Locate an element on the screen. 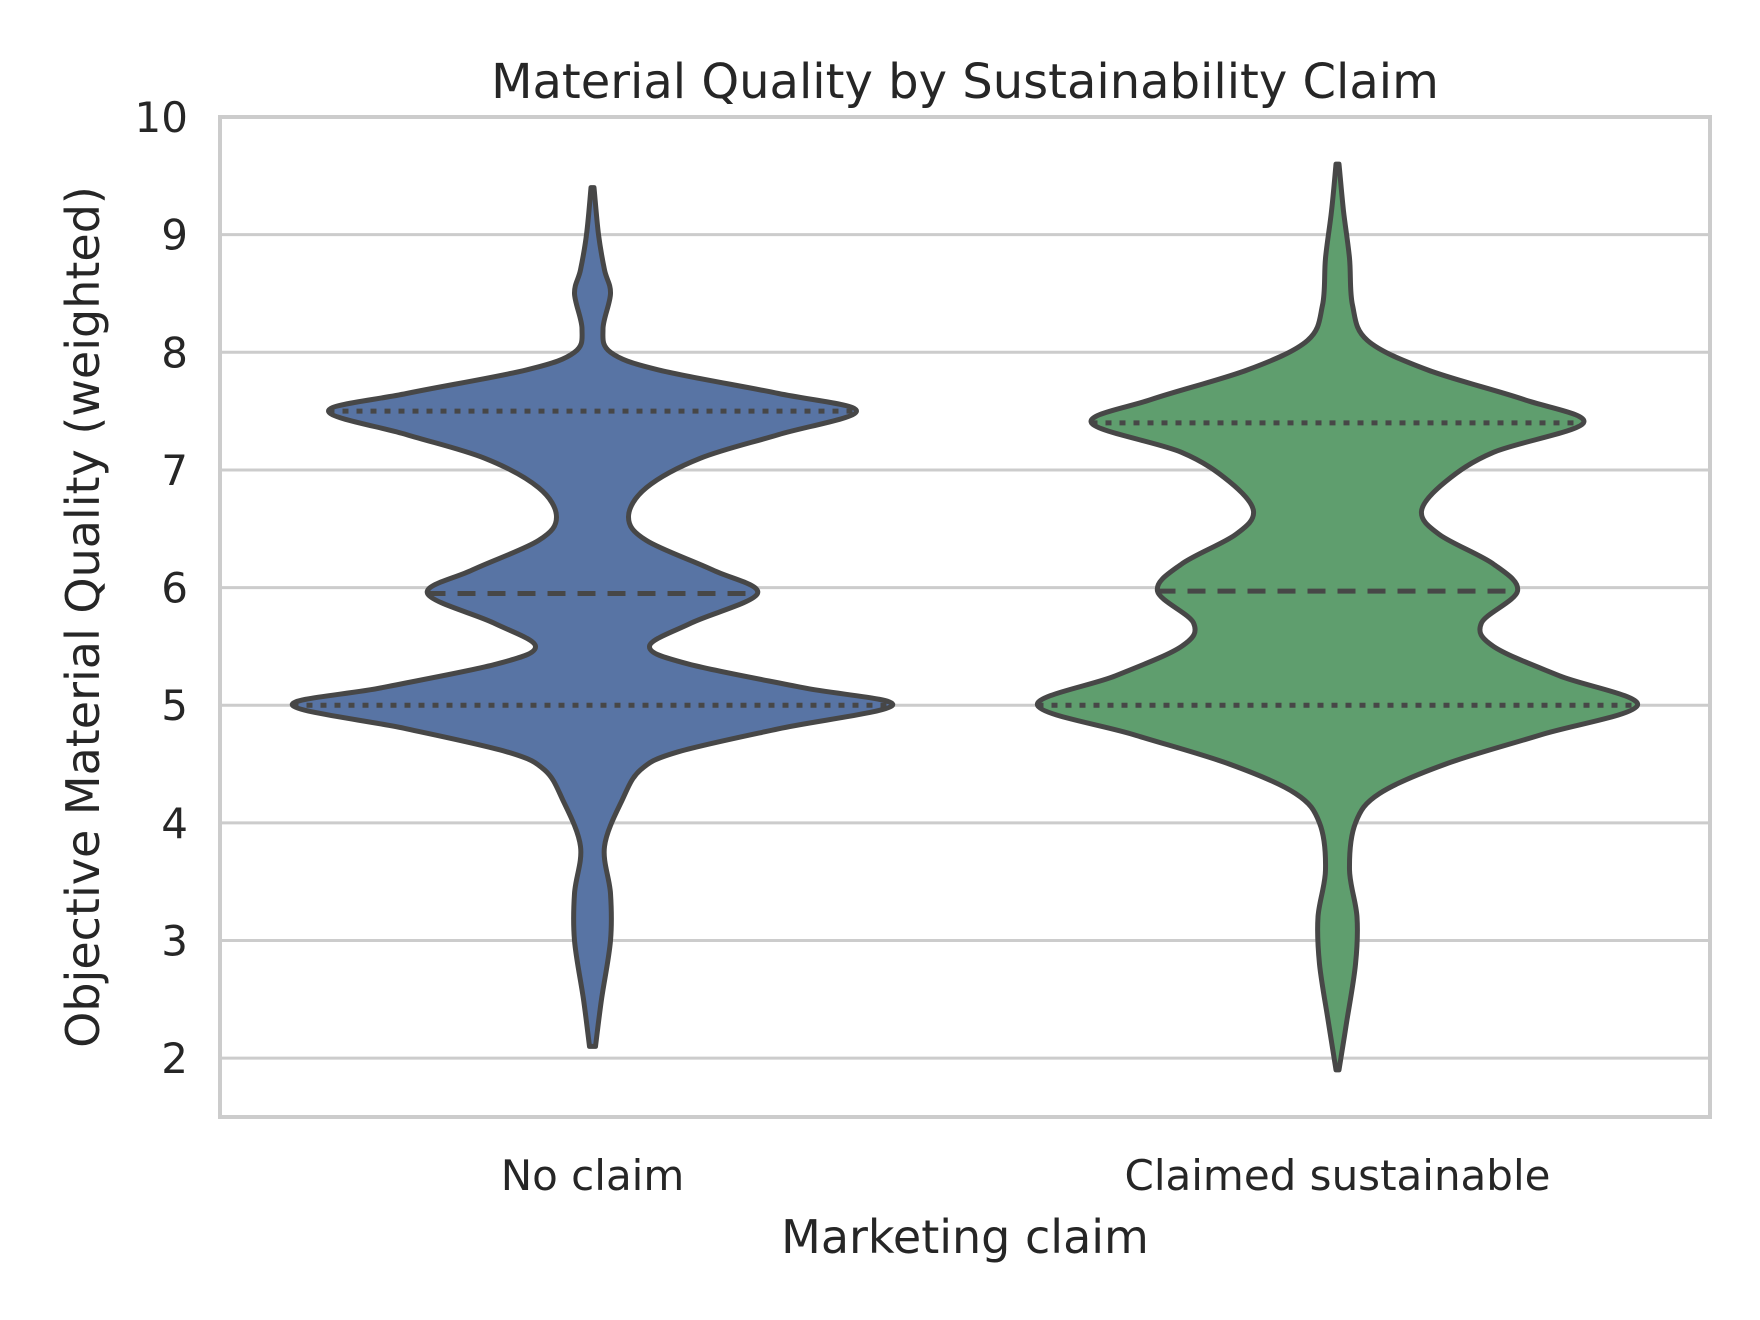 The image size is (1760, 1320). x-tick-label: Claimed sustainable is located at coordinates (1338, 1175).